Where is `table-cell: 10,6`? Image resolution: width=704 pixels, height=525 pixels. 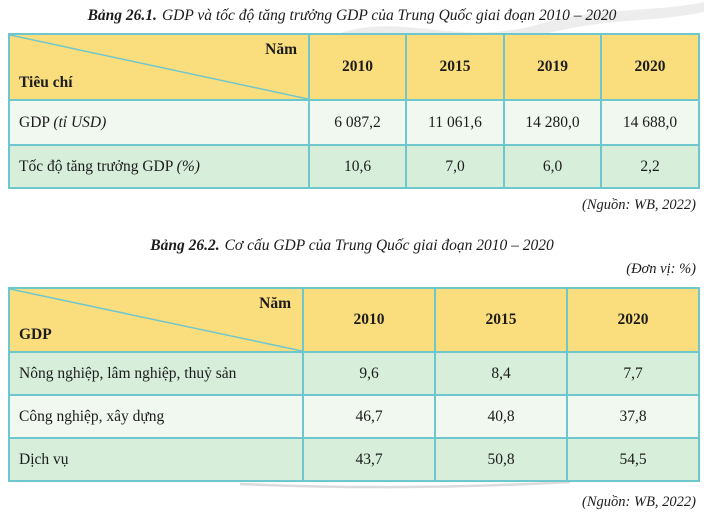 table-cell: 10,6 is located at coordinates (357, 166).